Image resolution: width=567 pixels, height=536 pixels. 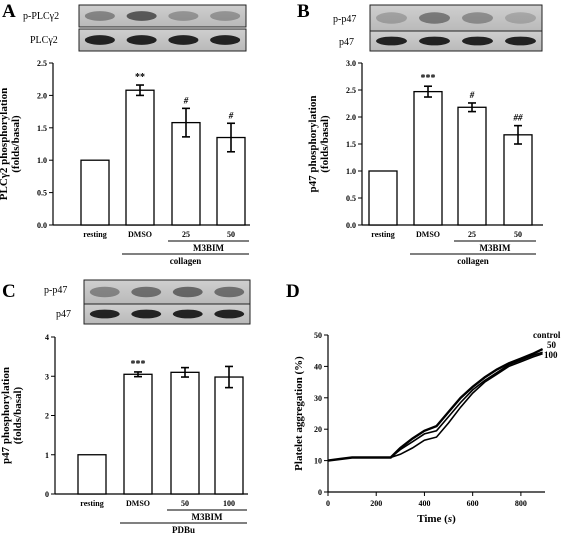 What do you see at coordinates (473, 503) in the screenshot?
I see `x-tick-label: 600` at bounding box center [473, 503].